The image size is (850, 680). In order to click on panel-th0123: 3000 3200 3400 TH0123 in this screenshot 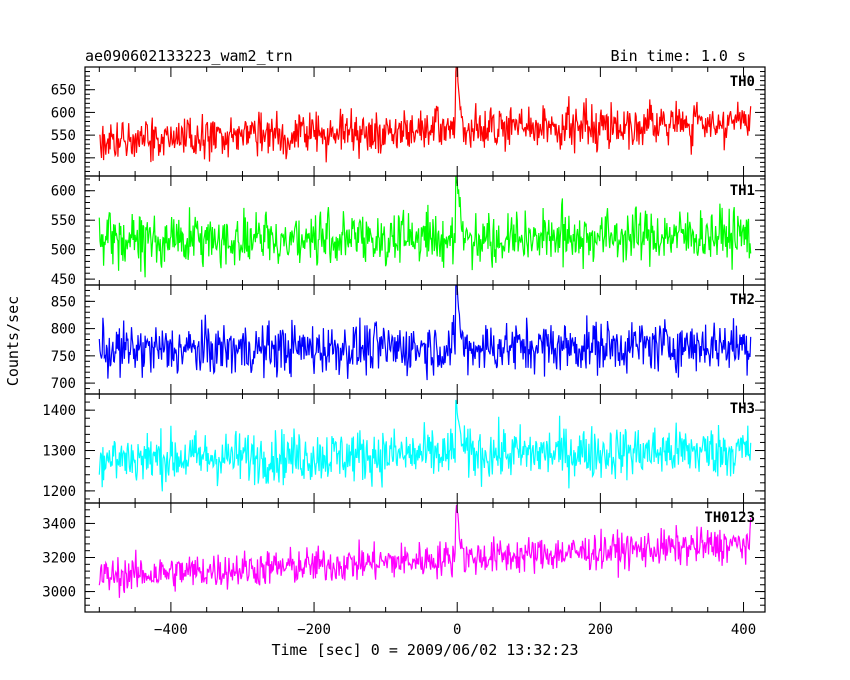, I will do `click(404, 557)`.